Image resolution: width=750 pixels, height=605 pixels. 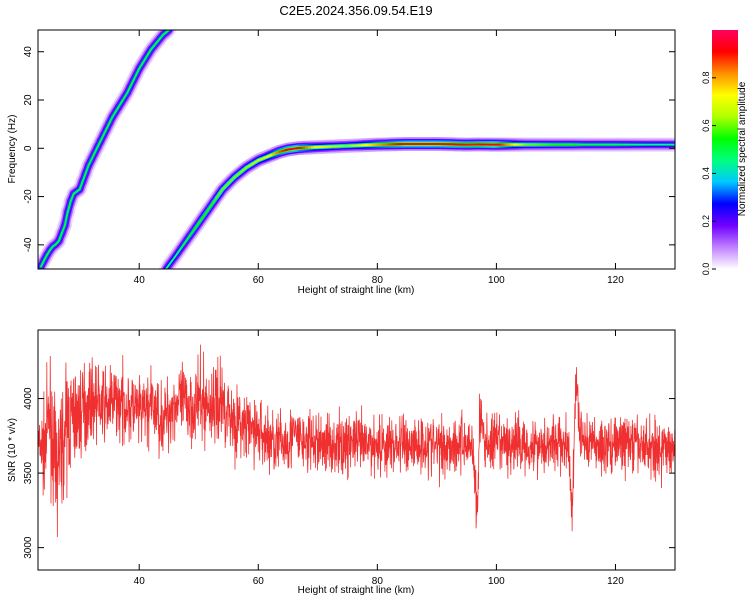 What do you see at coordinates (615, 280) in the screenshot?
I see `spectrogram-x-tick-label: 120` at bounding box center [615, 280].